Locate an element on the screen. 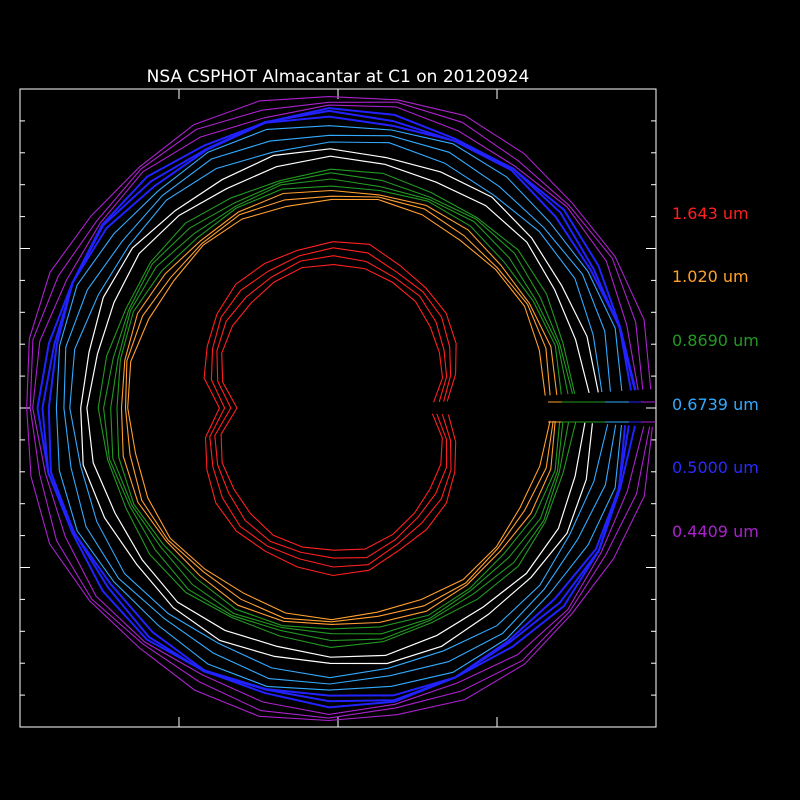 The height and width of the screenshot is (800, 800). legend-label: 0.5000 um is located at coordinates (715, 467).